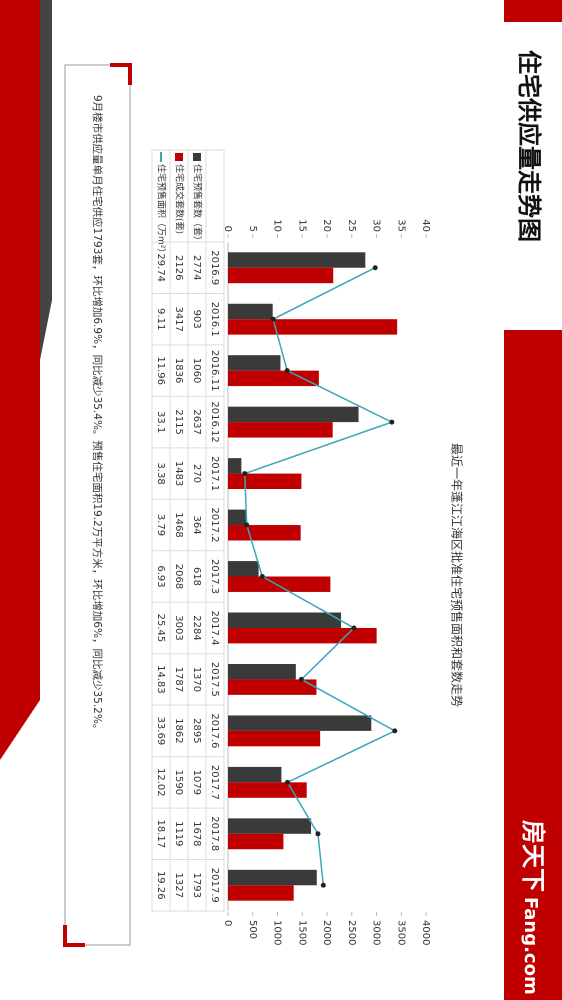  Describe the element at coordinates (533, 11) in the screenshot. I see `header-corner` at that location.